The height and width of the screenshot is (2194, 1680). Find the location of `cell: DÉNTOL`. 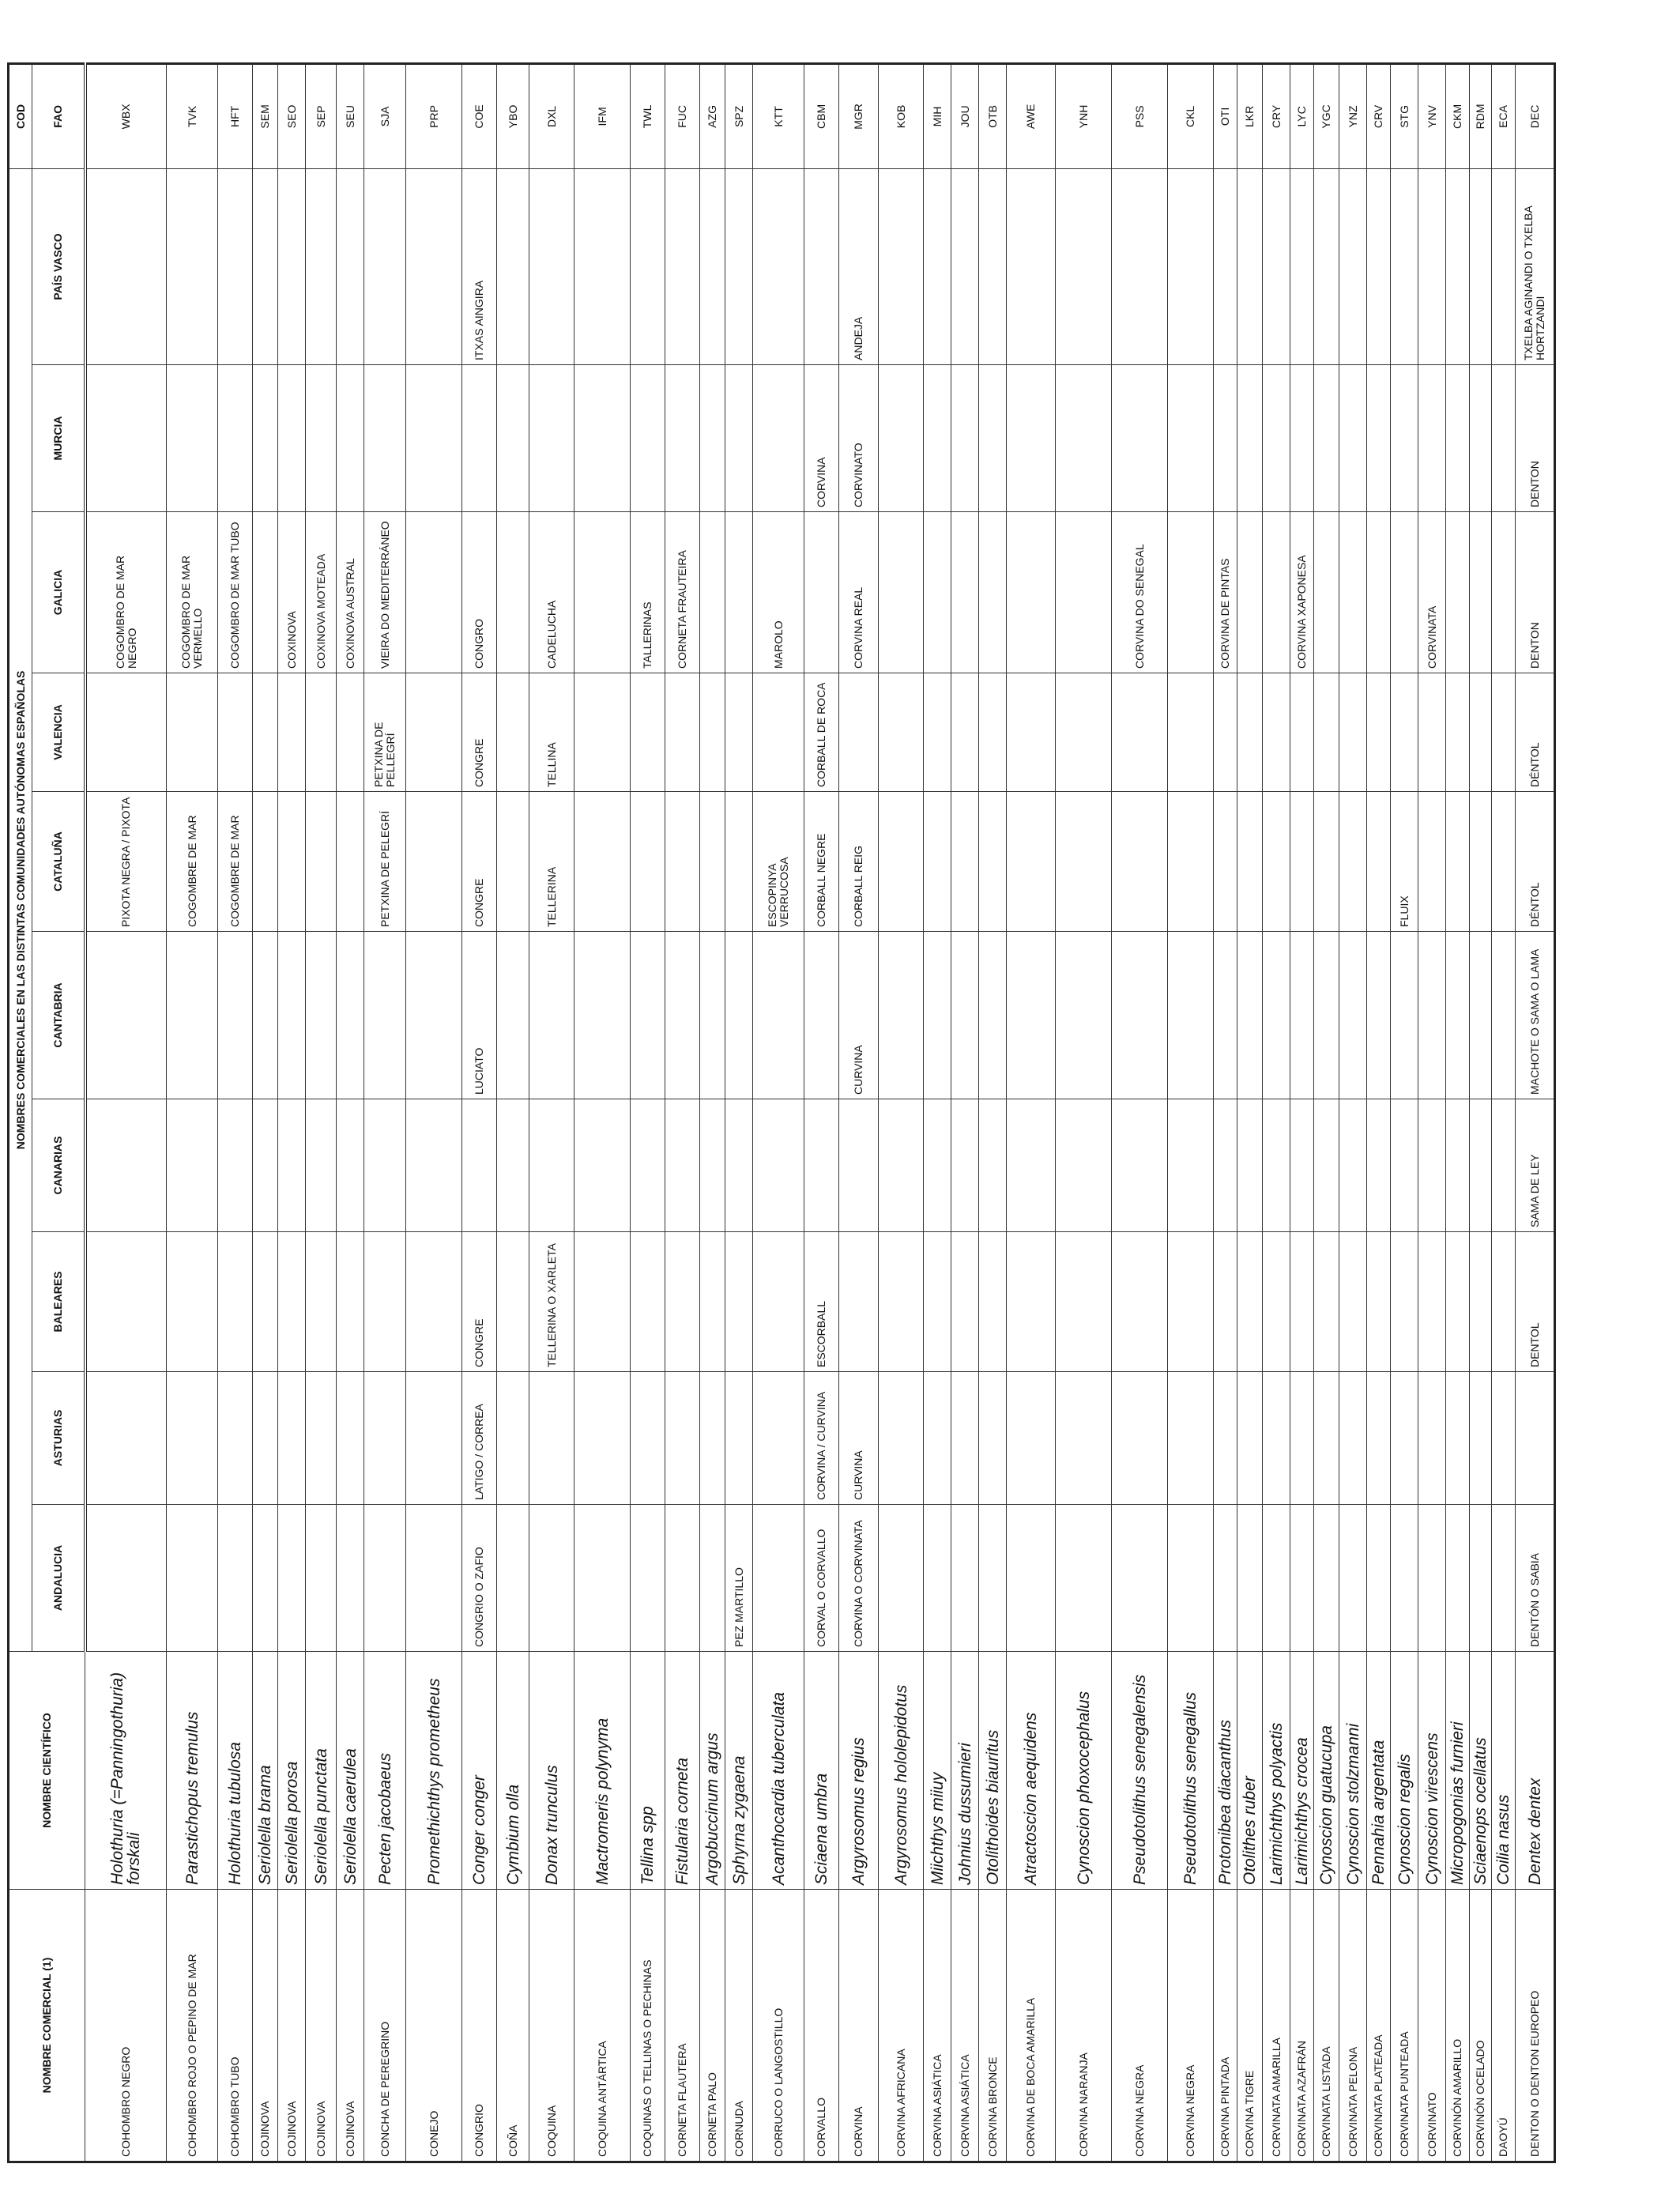

cell: DÉNTOL is located at coordinates (1535, 861).